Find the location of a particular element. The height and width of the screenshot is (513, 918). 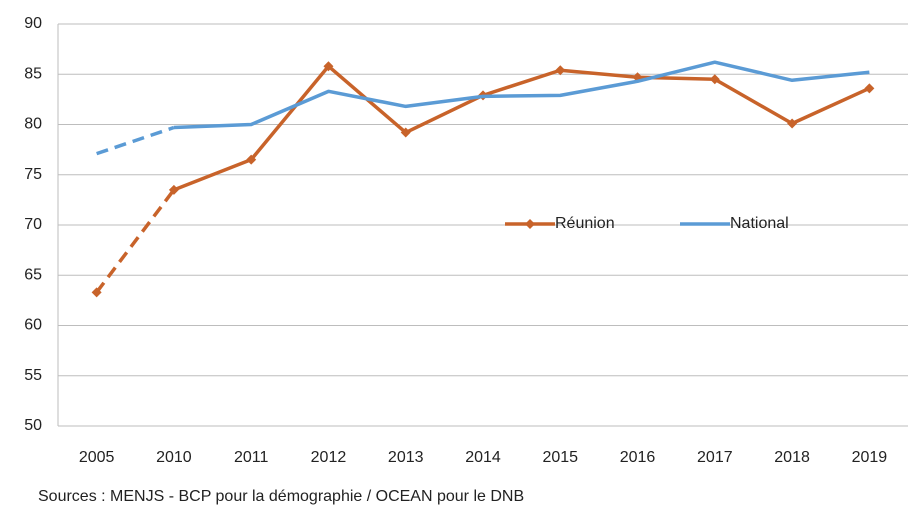

y-tick-label: 50 is located at coordinates (33, 425).